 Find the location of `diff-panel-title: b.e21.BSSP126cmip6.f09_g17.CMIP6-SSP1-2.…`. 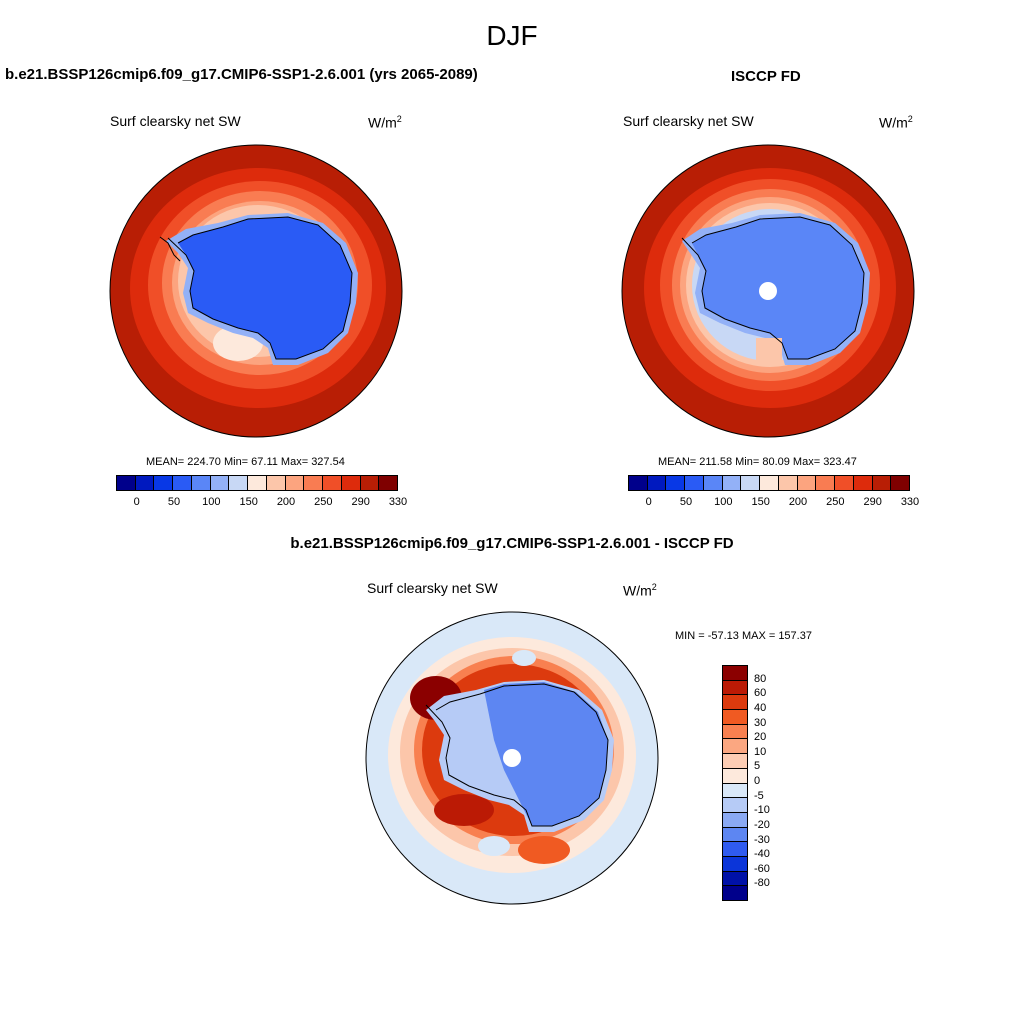

diff-panel-title: b.e21.BSSP126cmip6.f09_g17.CMIP6-SSP1-2.… is located at coordinates (512, 543).